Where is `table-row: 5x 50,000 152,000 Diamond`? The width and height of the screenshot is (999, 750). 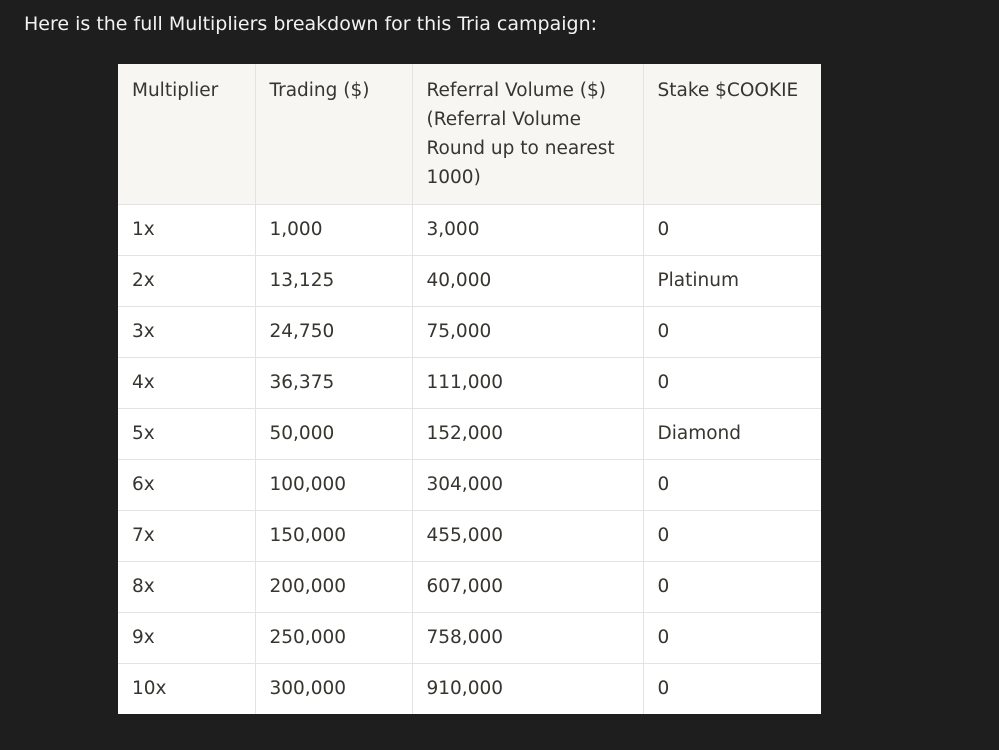 table-row: 5x 50,000 152,000 Diamond is located at coordinates (469, 433).